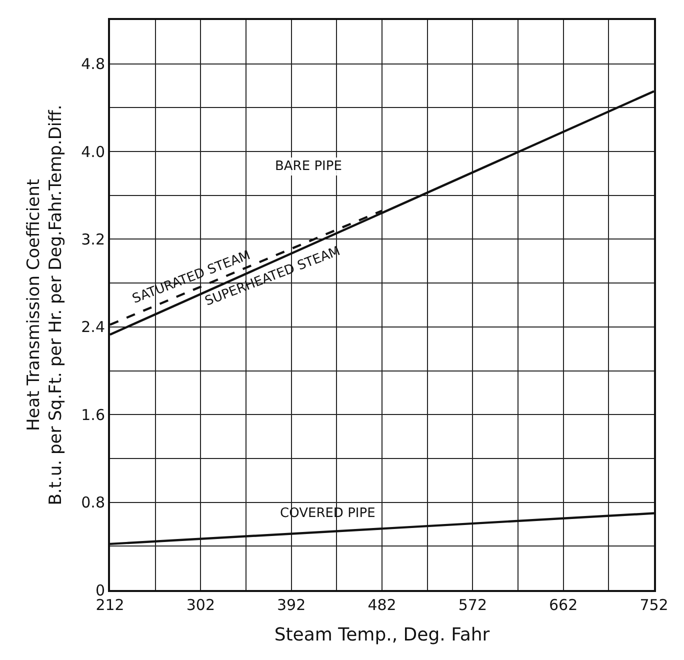 This screenshot has width=684, height=660. What do you see at coordinates (93, 64) in the screenshot?
I see `y-tick-label: 4.8` at bounding box center [93, 64].